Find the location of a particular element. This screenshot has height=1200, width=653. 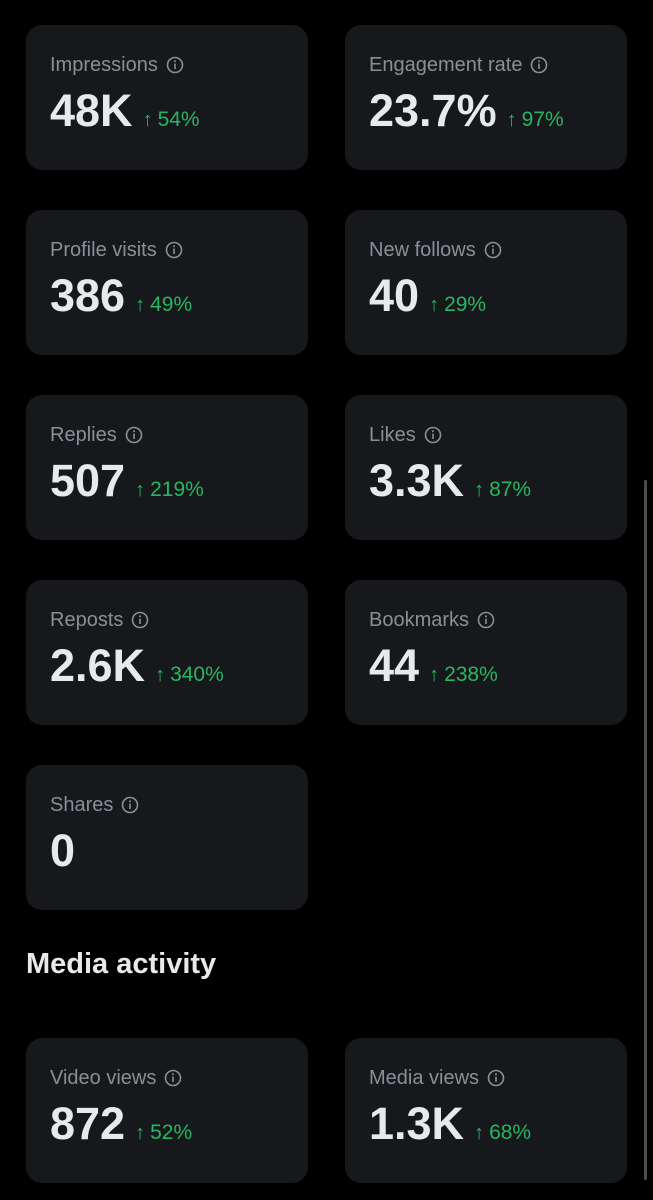

metric-card-reposts: Reposts 2.6K ↑ 340% is located at coordinates (167, 652).